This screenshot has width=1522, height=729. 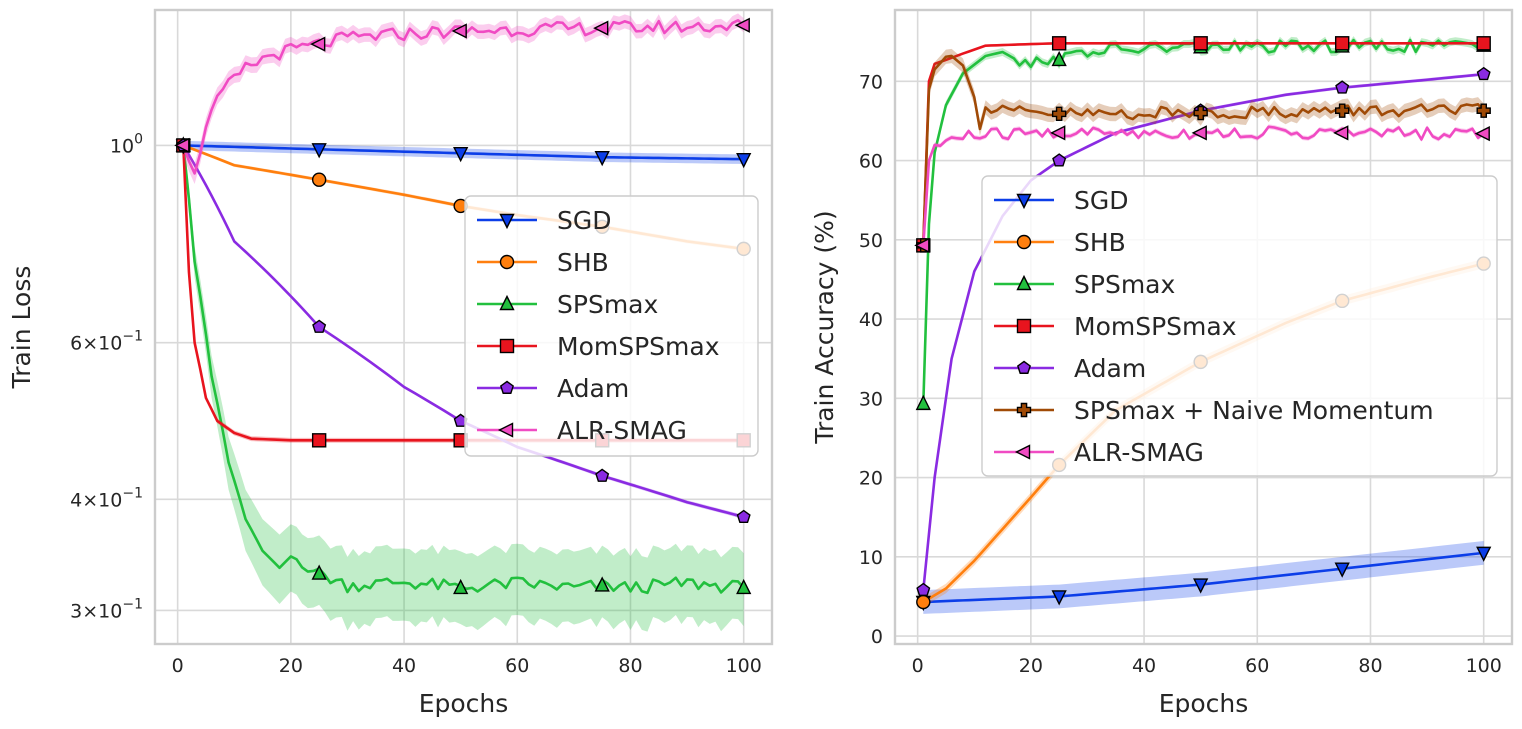 I want to click on legend-item: Adam, so click(x=1070, y=368).